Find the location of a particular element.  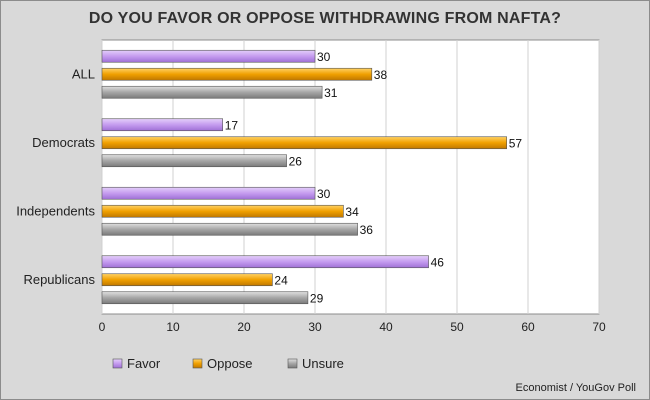

data-label-independents-unsure: 36 is located at coordinates (367, 230).